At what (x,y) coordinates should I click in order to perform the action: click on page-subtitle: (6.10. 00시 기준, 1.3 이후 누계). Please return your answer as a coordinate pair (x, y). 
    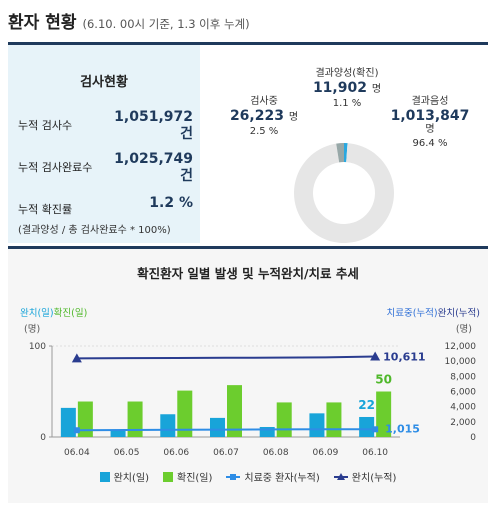
    Looking at the image, I should click on (166, 24).